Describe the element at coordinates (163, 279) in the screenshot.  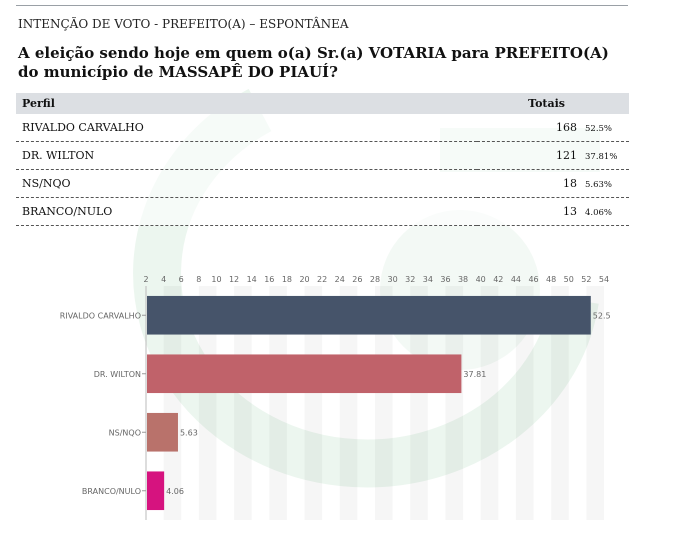
I see `x-tick-label: 4` at that location.